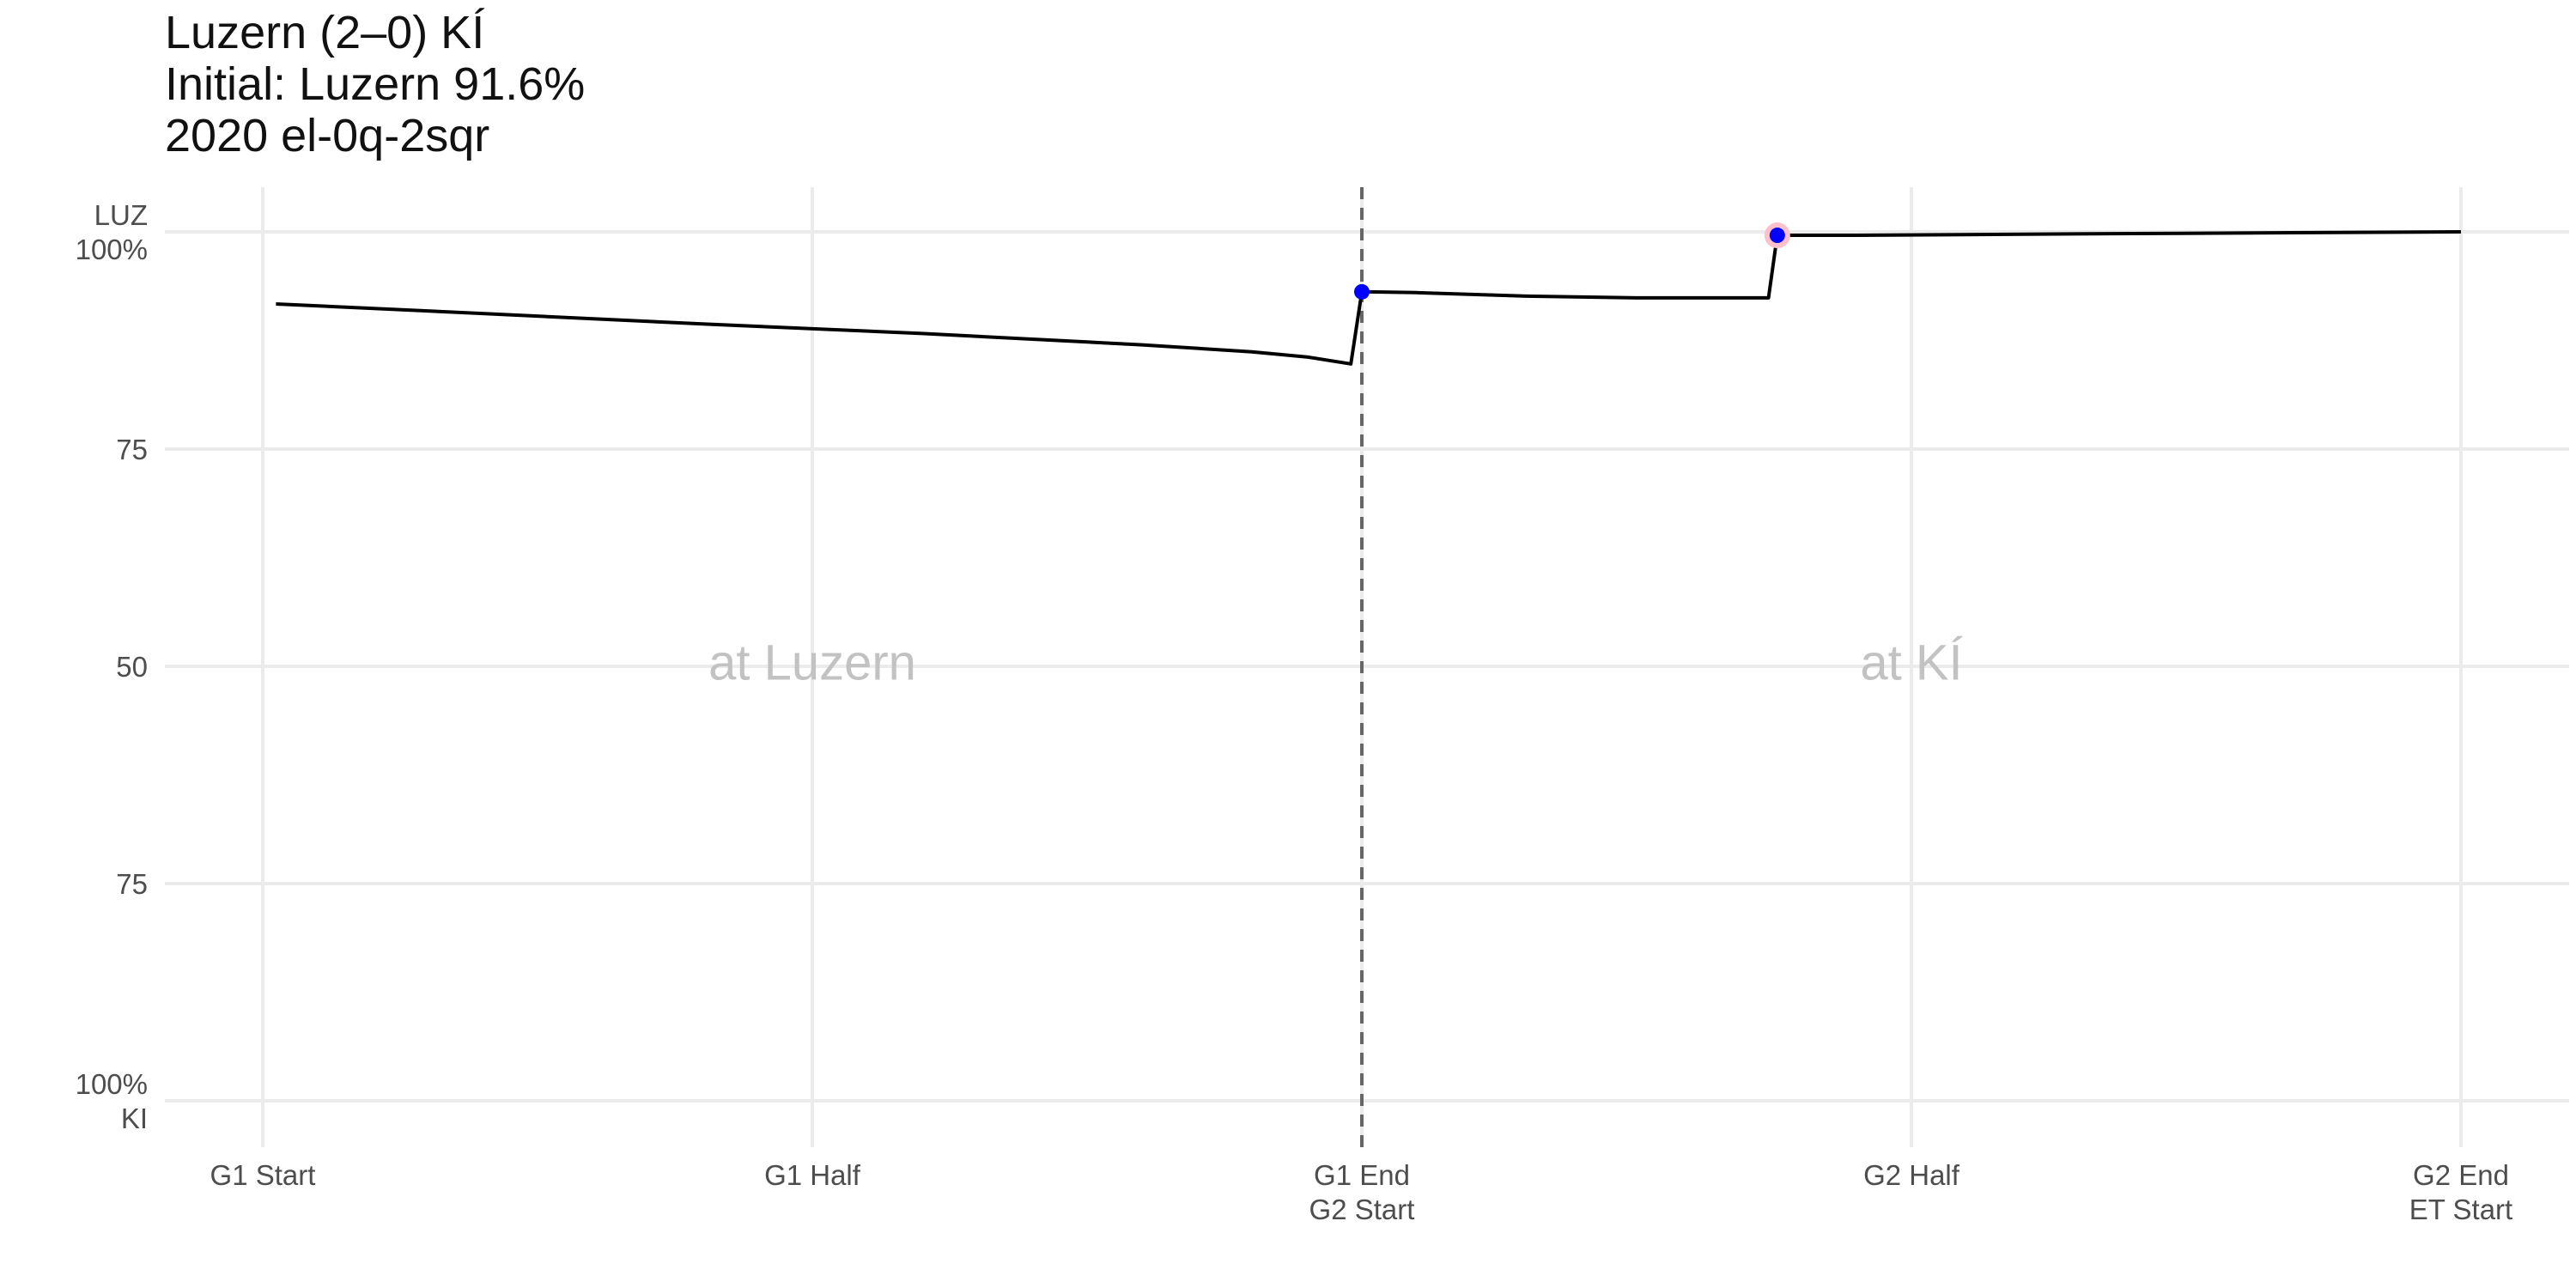  Describe the element at coordinates (134, 1118) in the screenshot. I see `y-tick-label: KI` at that location.